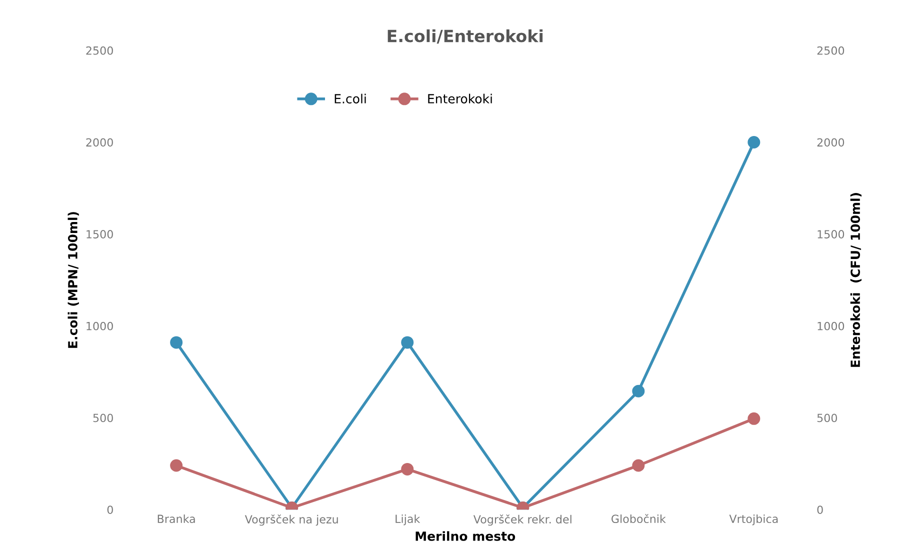 The width and height of the screenshot is (912, 560). Describe the element at coordinates (830, 142) in the screenshot. I see `y2-tick-label: 2000` at that location.